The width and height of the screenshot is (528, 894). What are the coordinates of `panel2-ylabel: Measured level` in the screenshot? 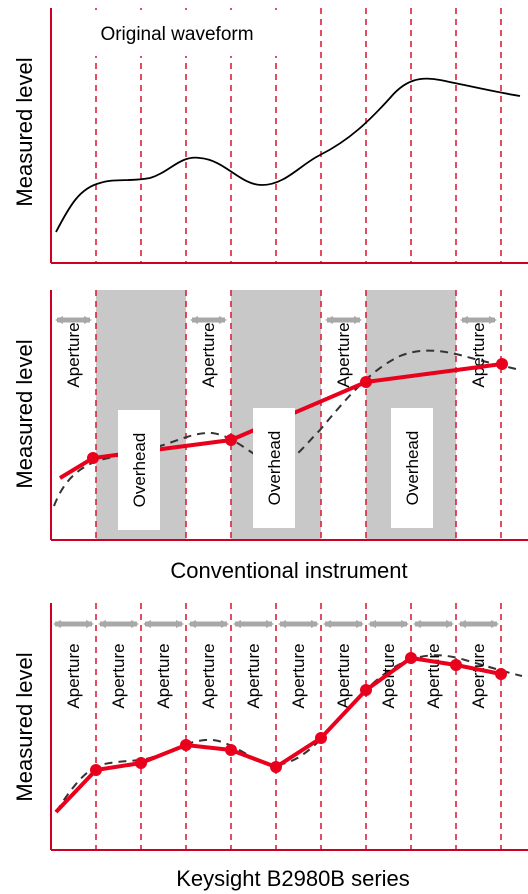 It's located at (24, 413).